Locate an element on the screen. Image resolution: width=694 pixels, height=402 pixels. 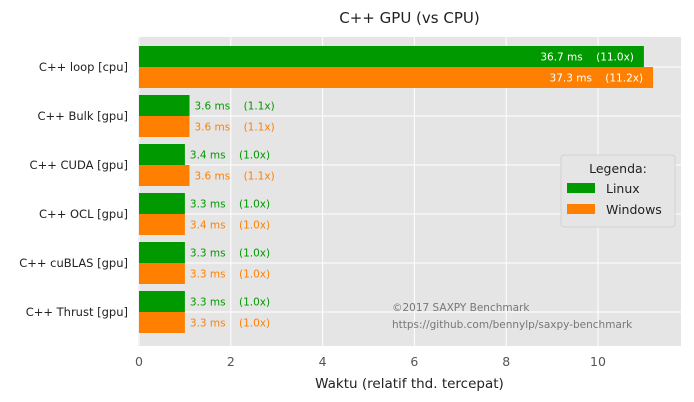
category-label-2: C++ CUDA [gpu] is located at coordinates (79, 165).